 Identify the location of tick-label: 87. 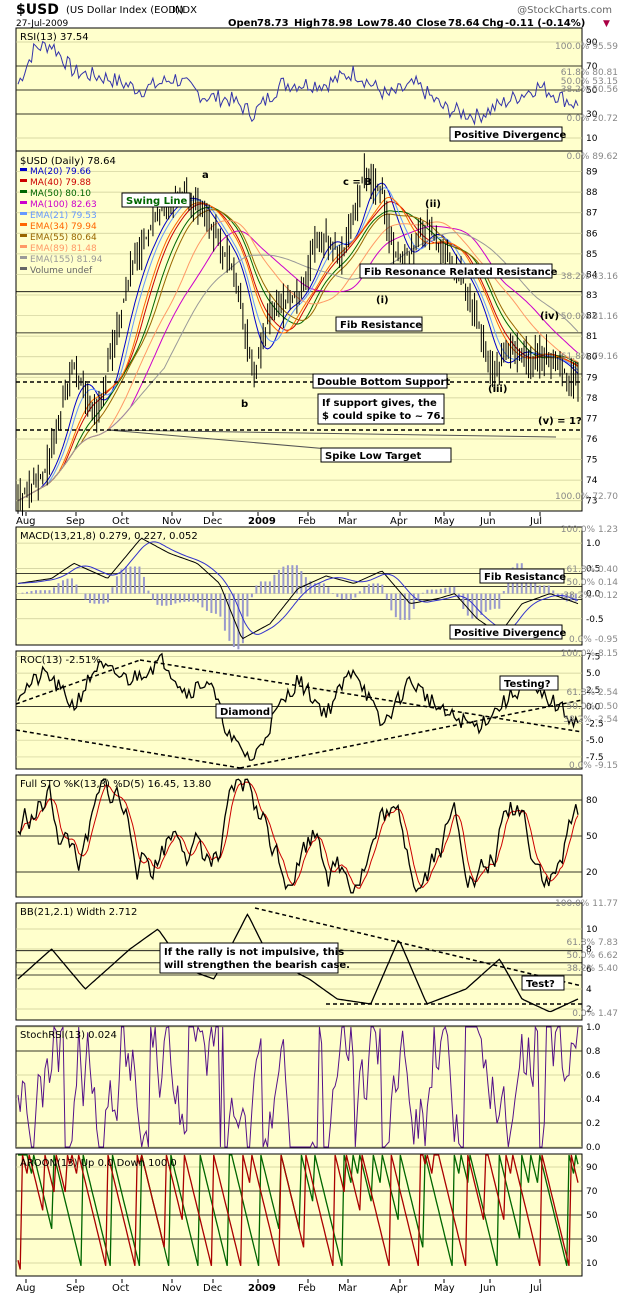
(591, 214).